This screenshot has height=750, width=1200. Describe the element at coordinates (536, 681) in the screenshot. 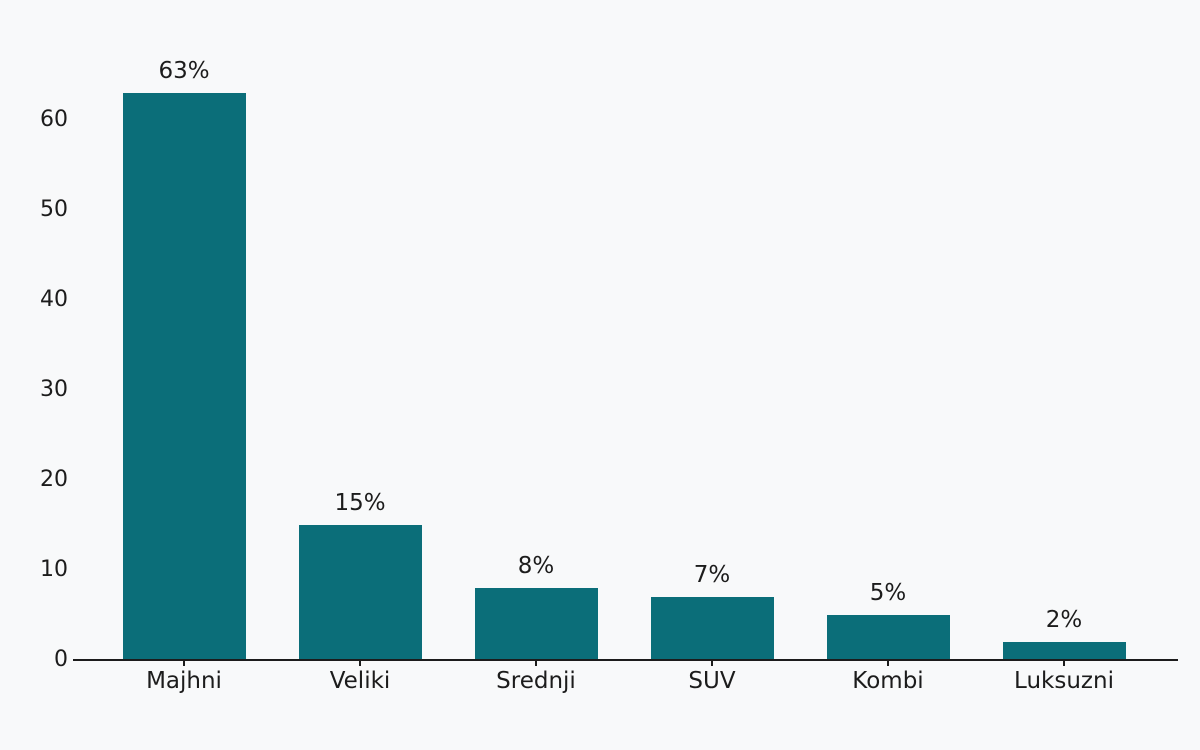

I see `x-category-label: Srednji` at that location.